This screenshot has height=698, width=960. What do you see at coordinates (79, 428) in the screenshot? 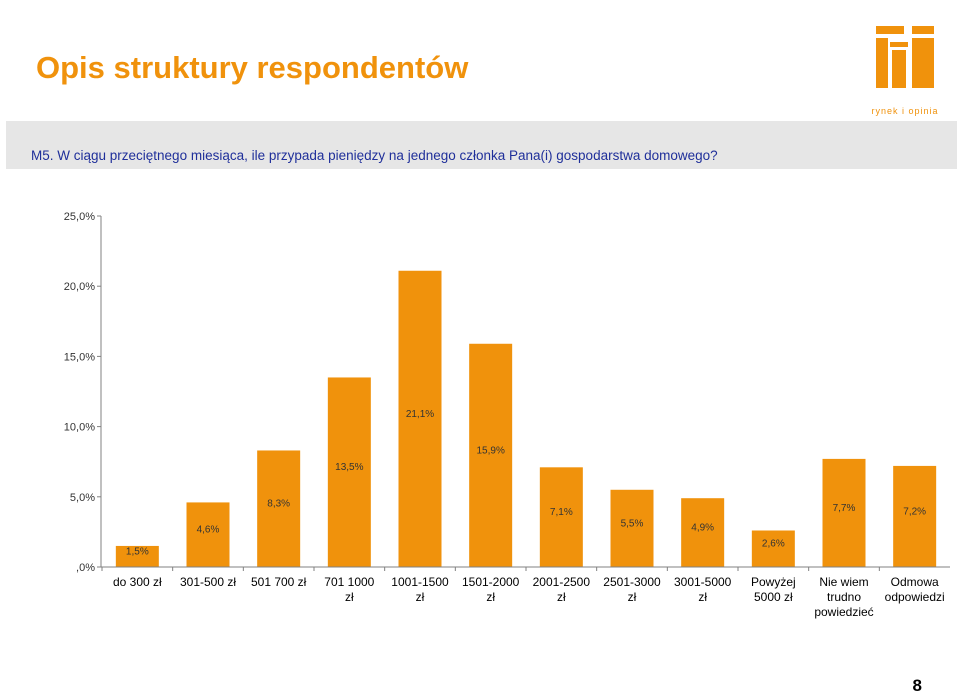
I see `y-tick-label: 10,0%` at bounding box center [79, 428].